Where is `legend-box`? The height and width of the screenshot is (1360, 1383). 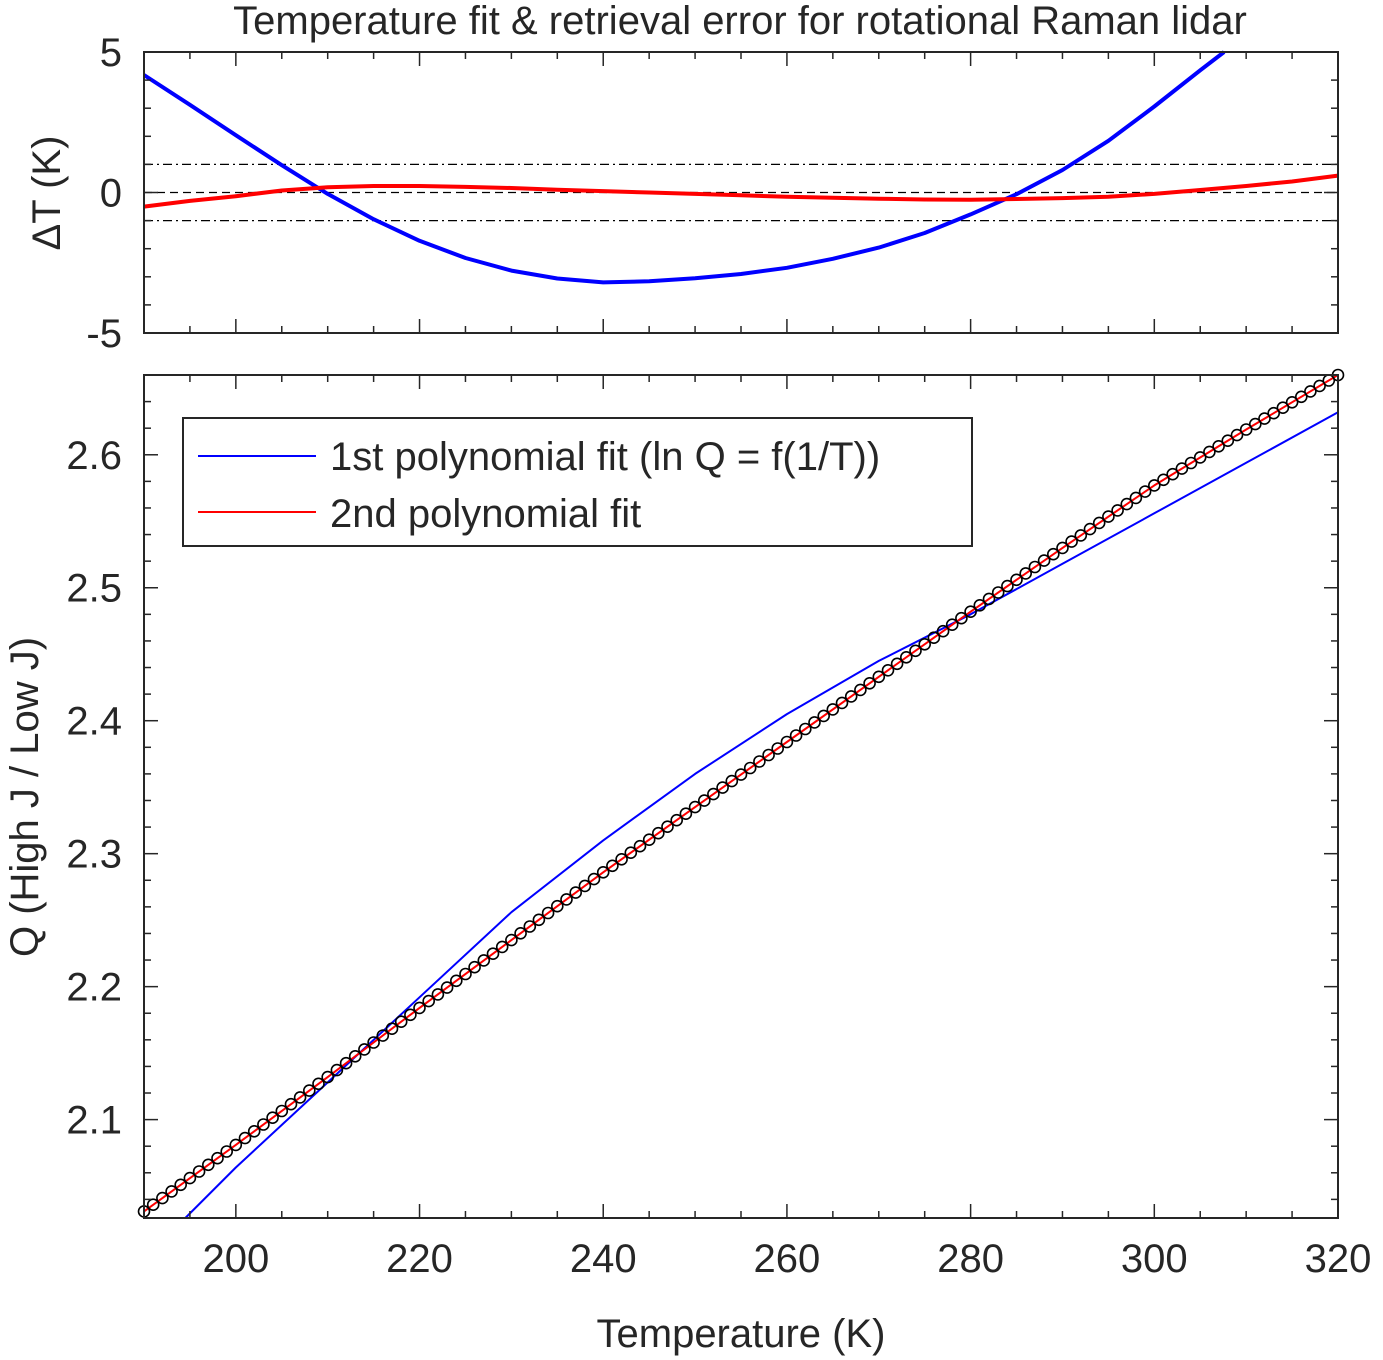 legend-box is located at coordinates (577, 482).